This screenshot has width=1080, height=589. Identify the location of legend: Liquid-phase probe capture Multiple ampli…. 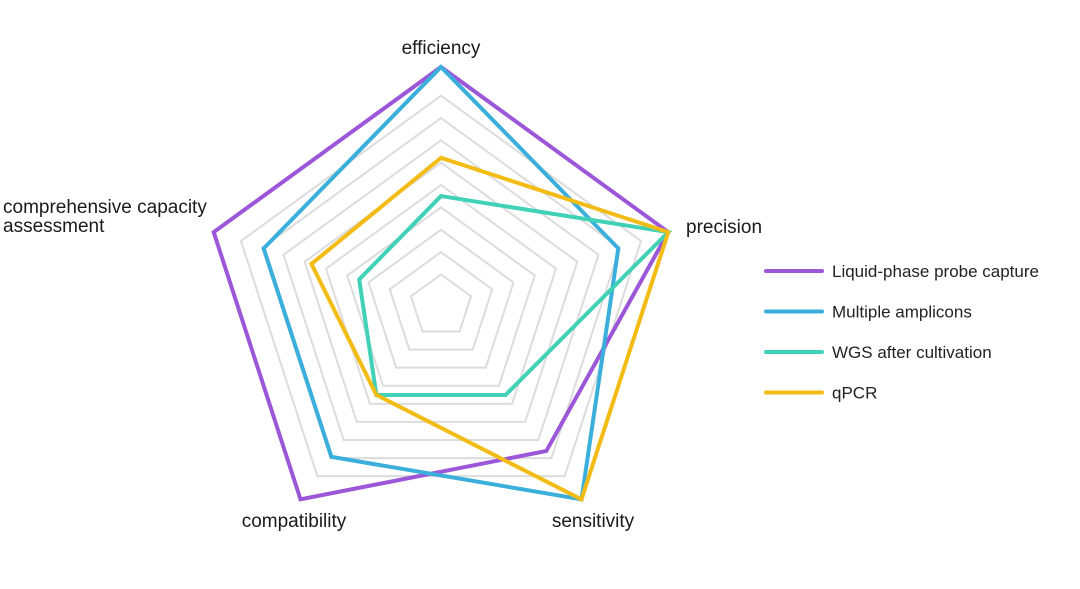
(901, 332).